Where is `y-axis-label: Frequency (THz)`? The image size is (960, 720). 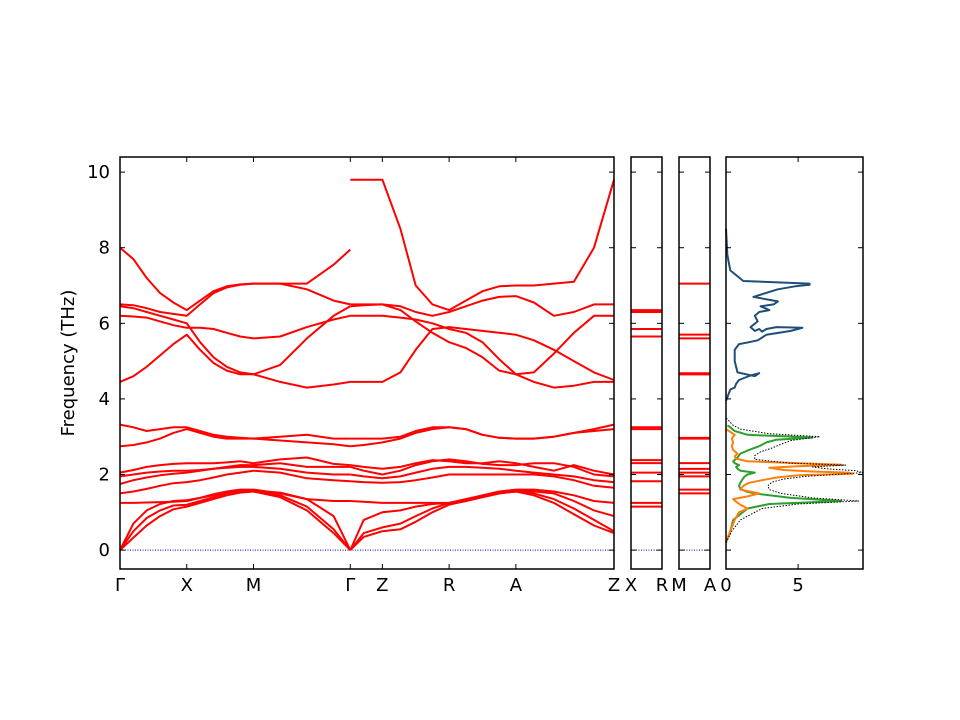 y-axis-label: Frequency (THz) is located at coordinates (68, 363).